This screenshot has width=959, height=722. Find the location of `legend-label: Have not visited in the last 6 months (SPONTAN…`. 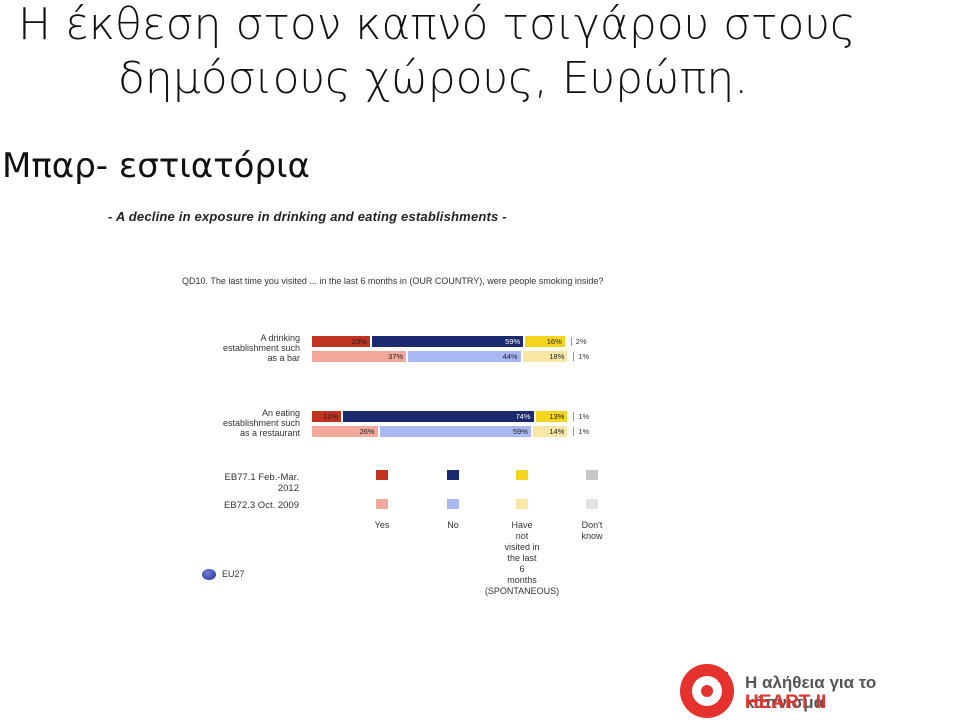

legend-label: Have not visited in the last 6 months (SPONTAN… is located at coordinates (522, 558).